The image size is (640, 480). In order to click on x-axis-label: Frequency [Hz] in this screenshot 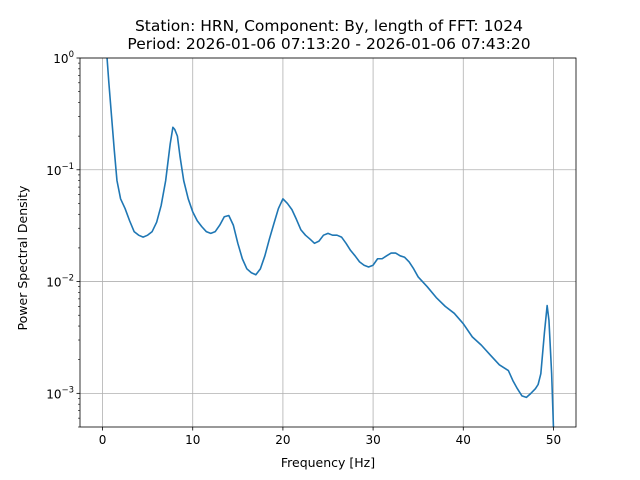, I will do `click(328, 462)`.